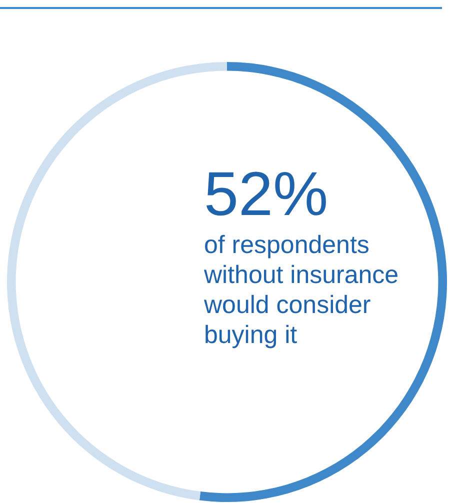 The width and height of the screenshot is (454, 503). I want to click on text: of respondents without insurance would consider buying it, so click(302, 290).